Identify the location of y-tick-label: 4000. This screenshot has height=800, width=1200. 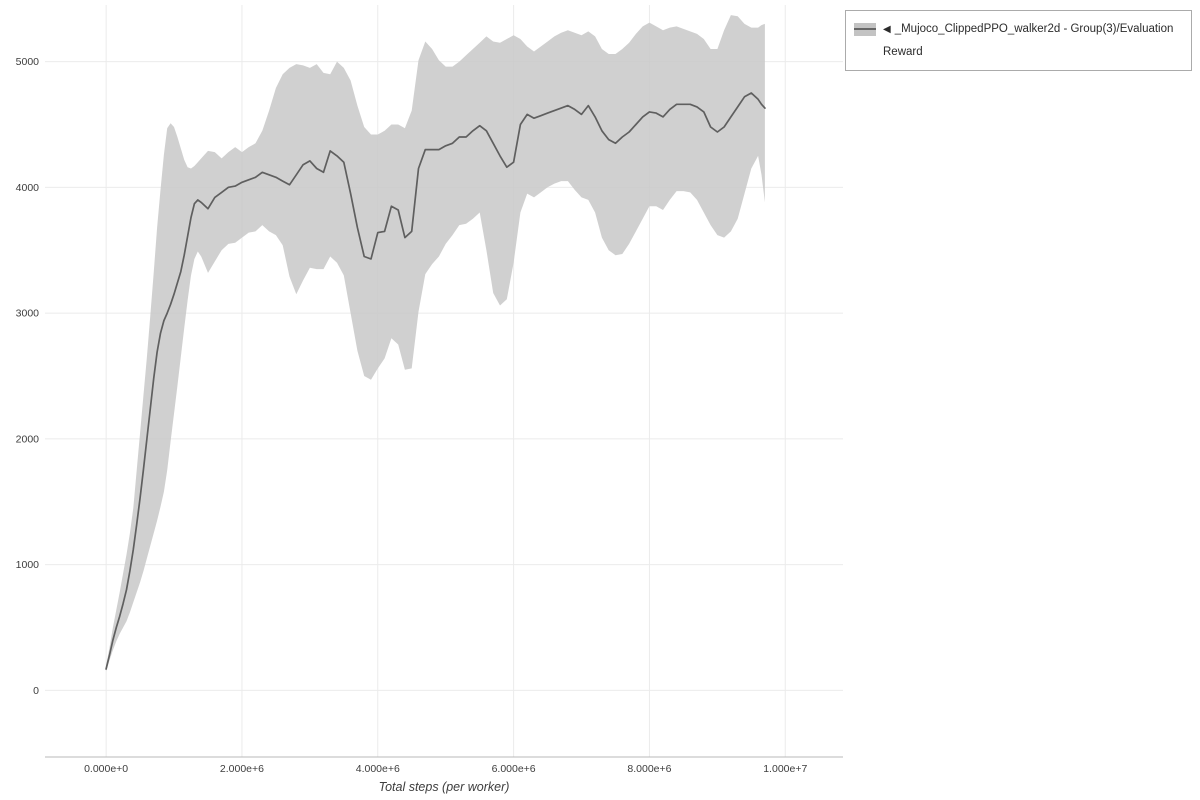
(28, 188).